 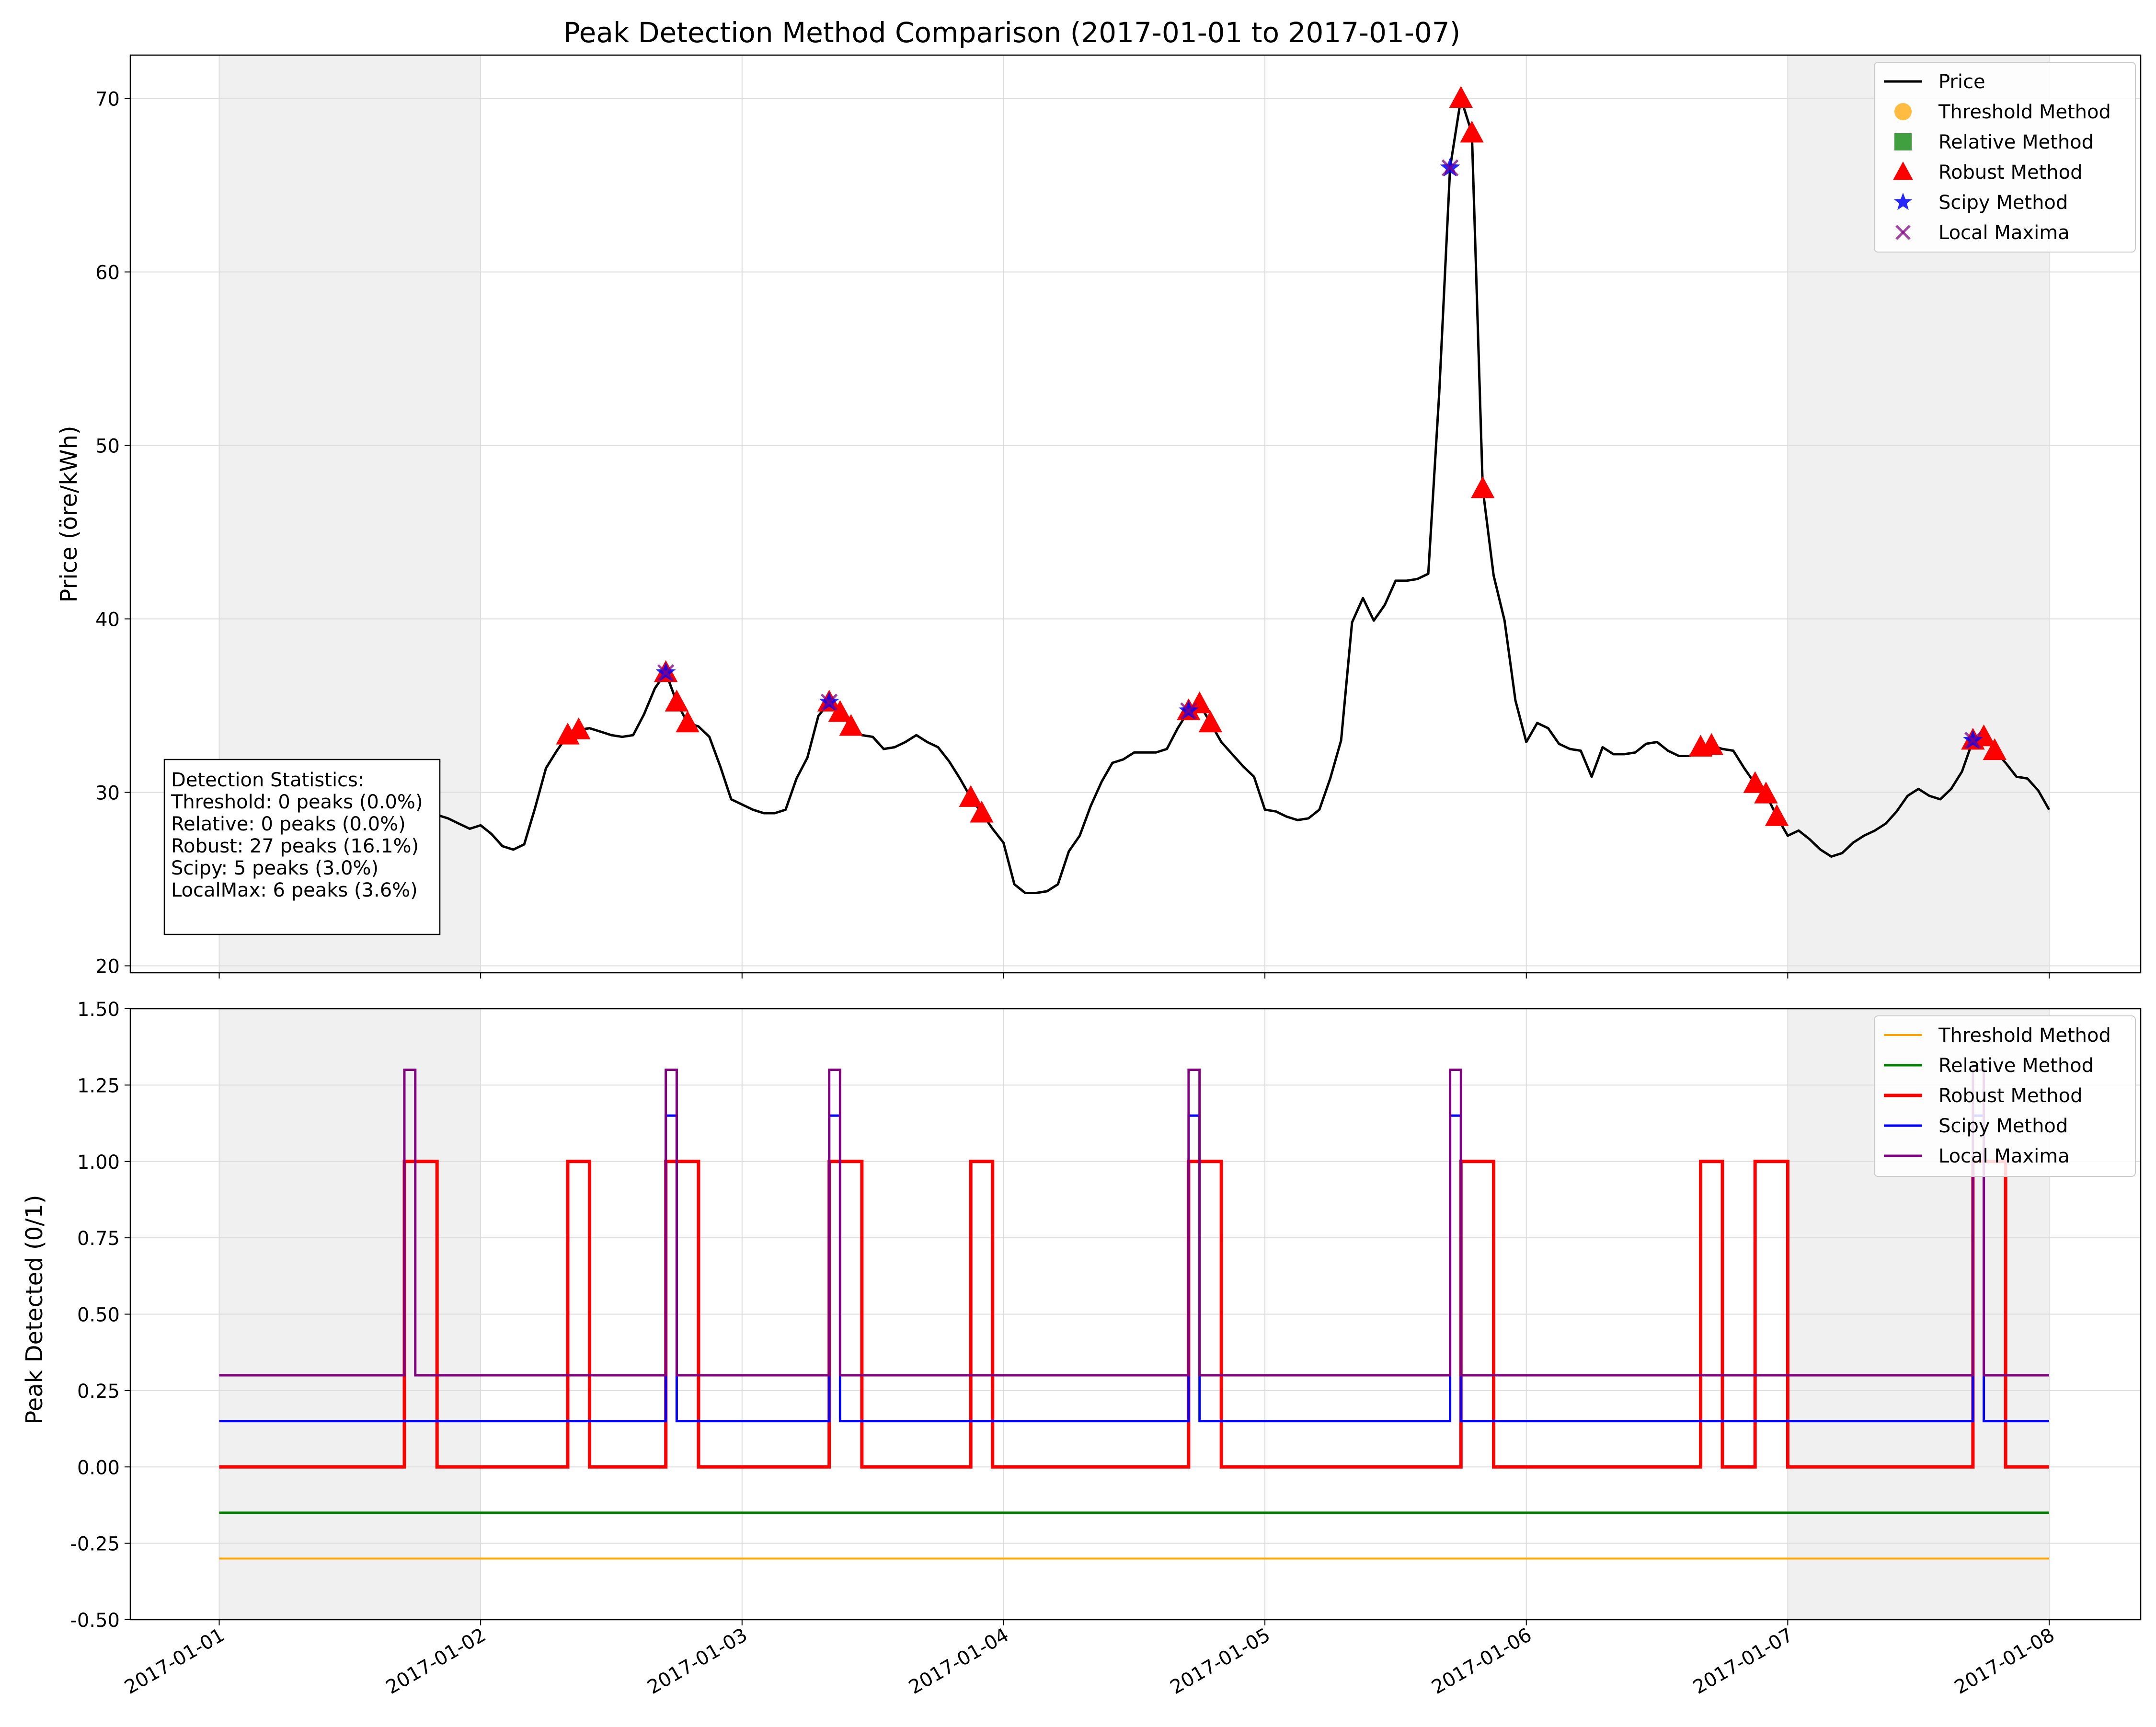 I want to click on stats-box-line: Scipy: 5 peaks (3.0%), so click(x=274, y=868).